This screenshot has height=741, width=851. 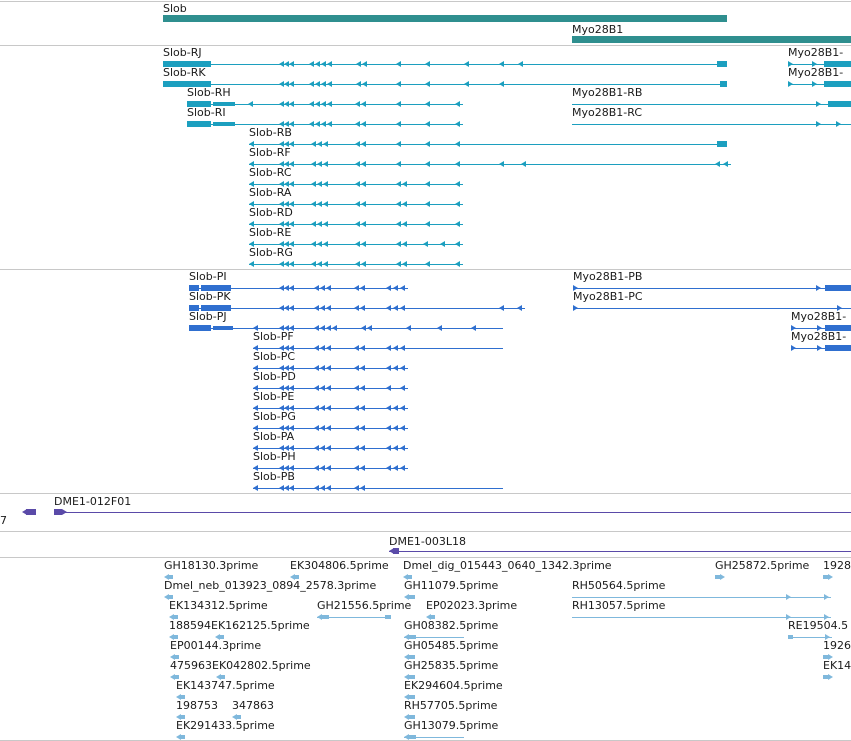 What do you see at coordinates (356, 264) in the screenshot?
I see `transcript-slob-rg` at bounding box center [356, 264].